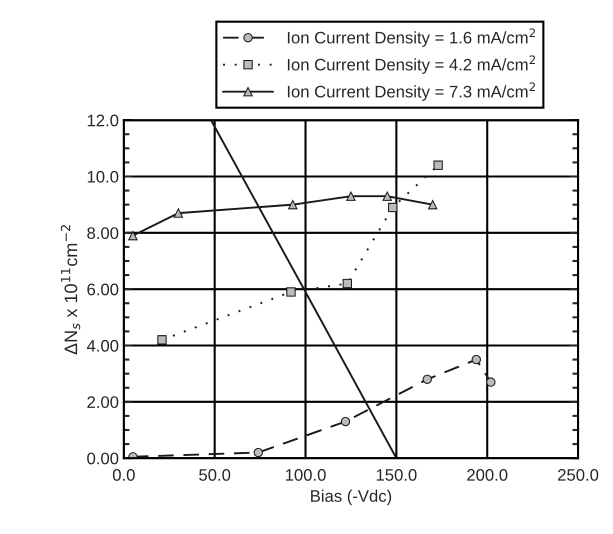  I want to click on y-tick-label: 6.00, so click(102, 290).